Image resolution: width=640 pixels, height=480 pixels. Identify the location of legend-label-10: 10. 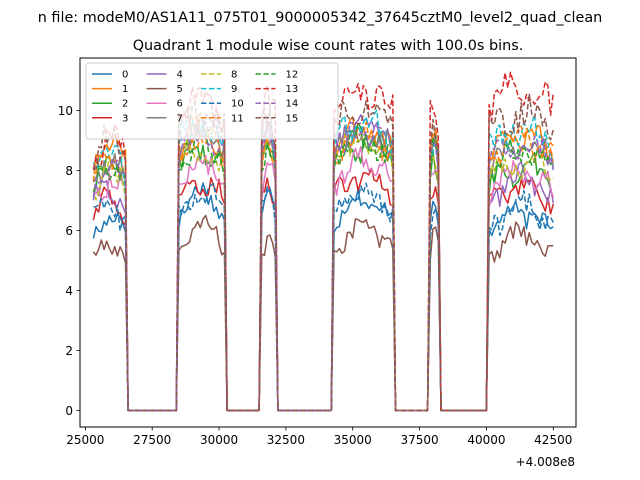
(237, 104).